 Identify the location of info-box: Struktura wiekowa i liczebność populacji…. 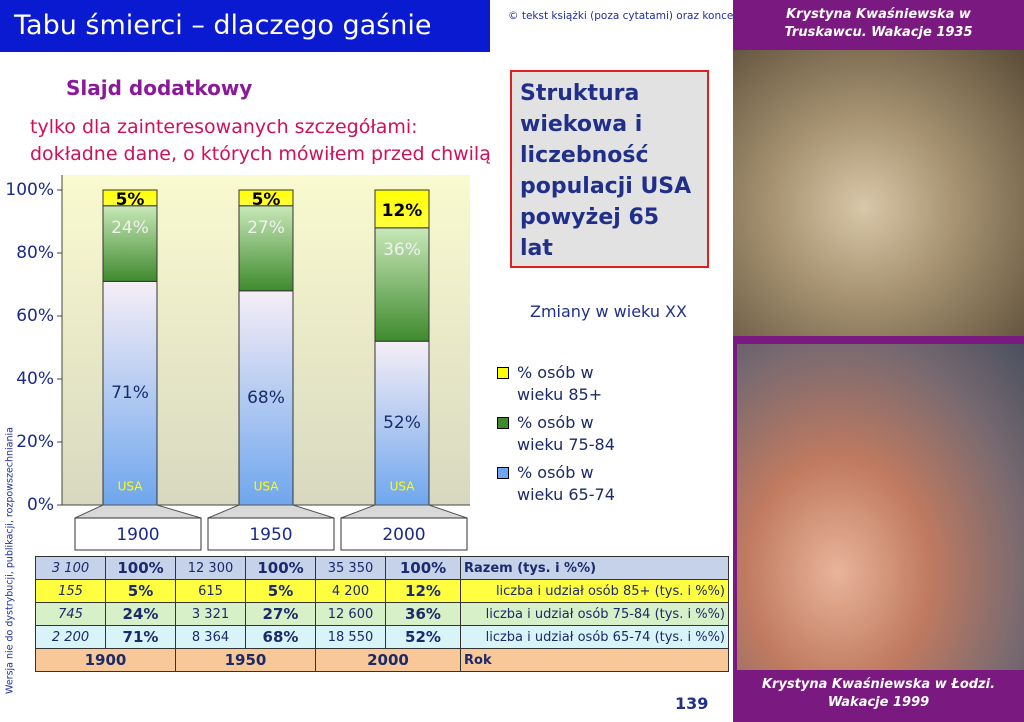
(609, 169).